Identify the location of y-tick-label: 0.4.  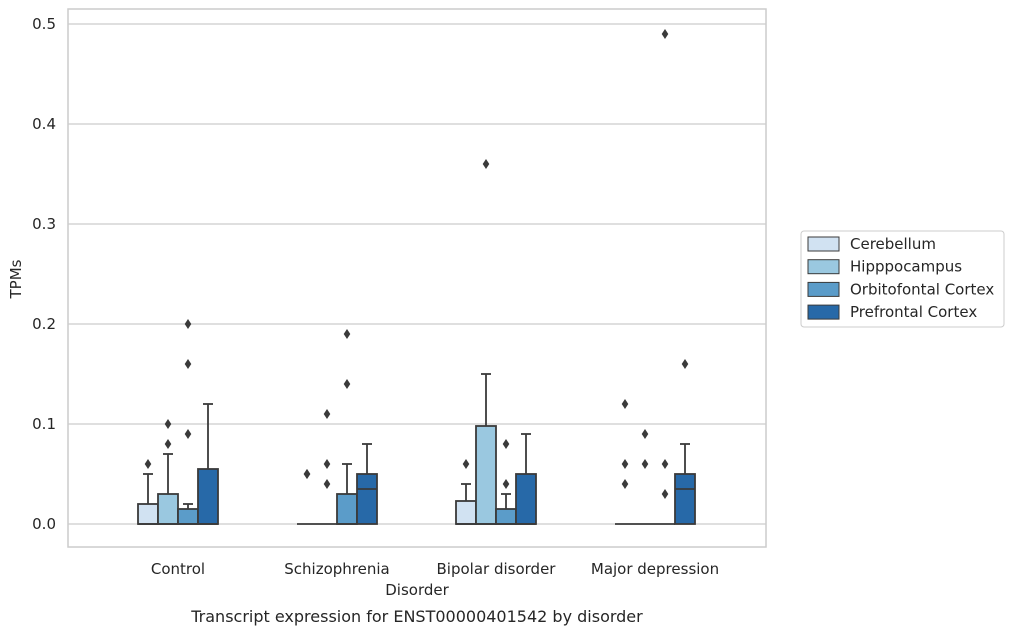
(44, 124).